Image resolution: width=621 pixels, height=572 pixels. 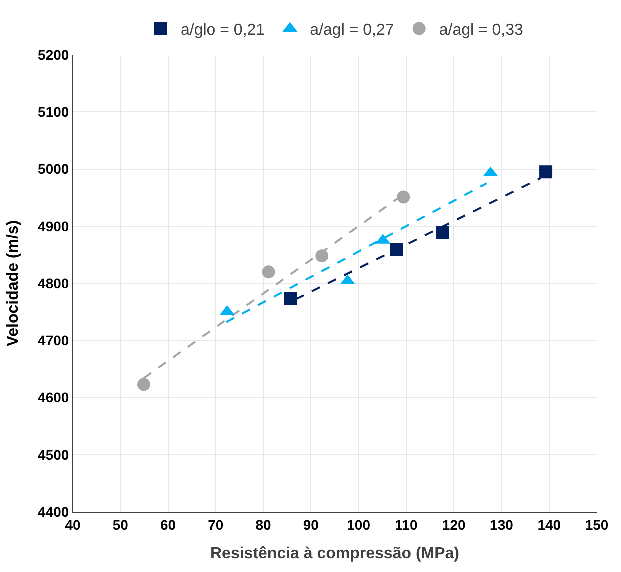 What do you see at coordinates (54, 283) in the screenshot?
I see `y-tick-label: 4800` at bounding box center [54, 283].